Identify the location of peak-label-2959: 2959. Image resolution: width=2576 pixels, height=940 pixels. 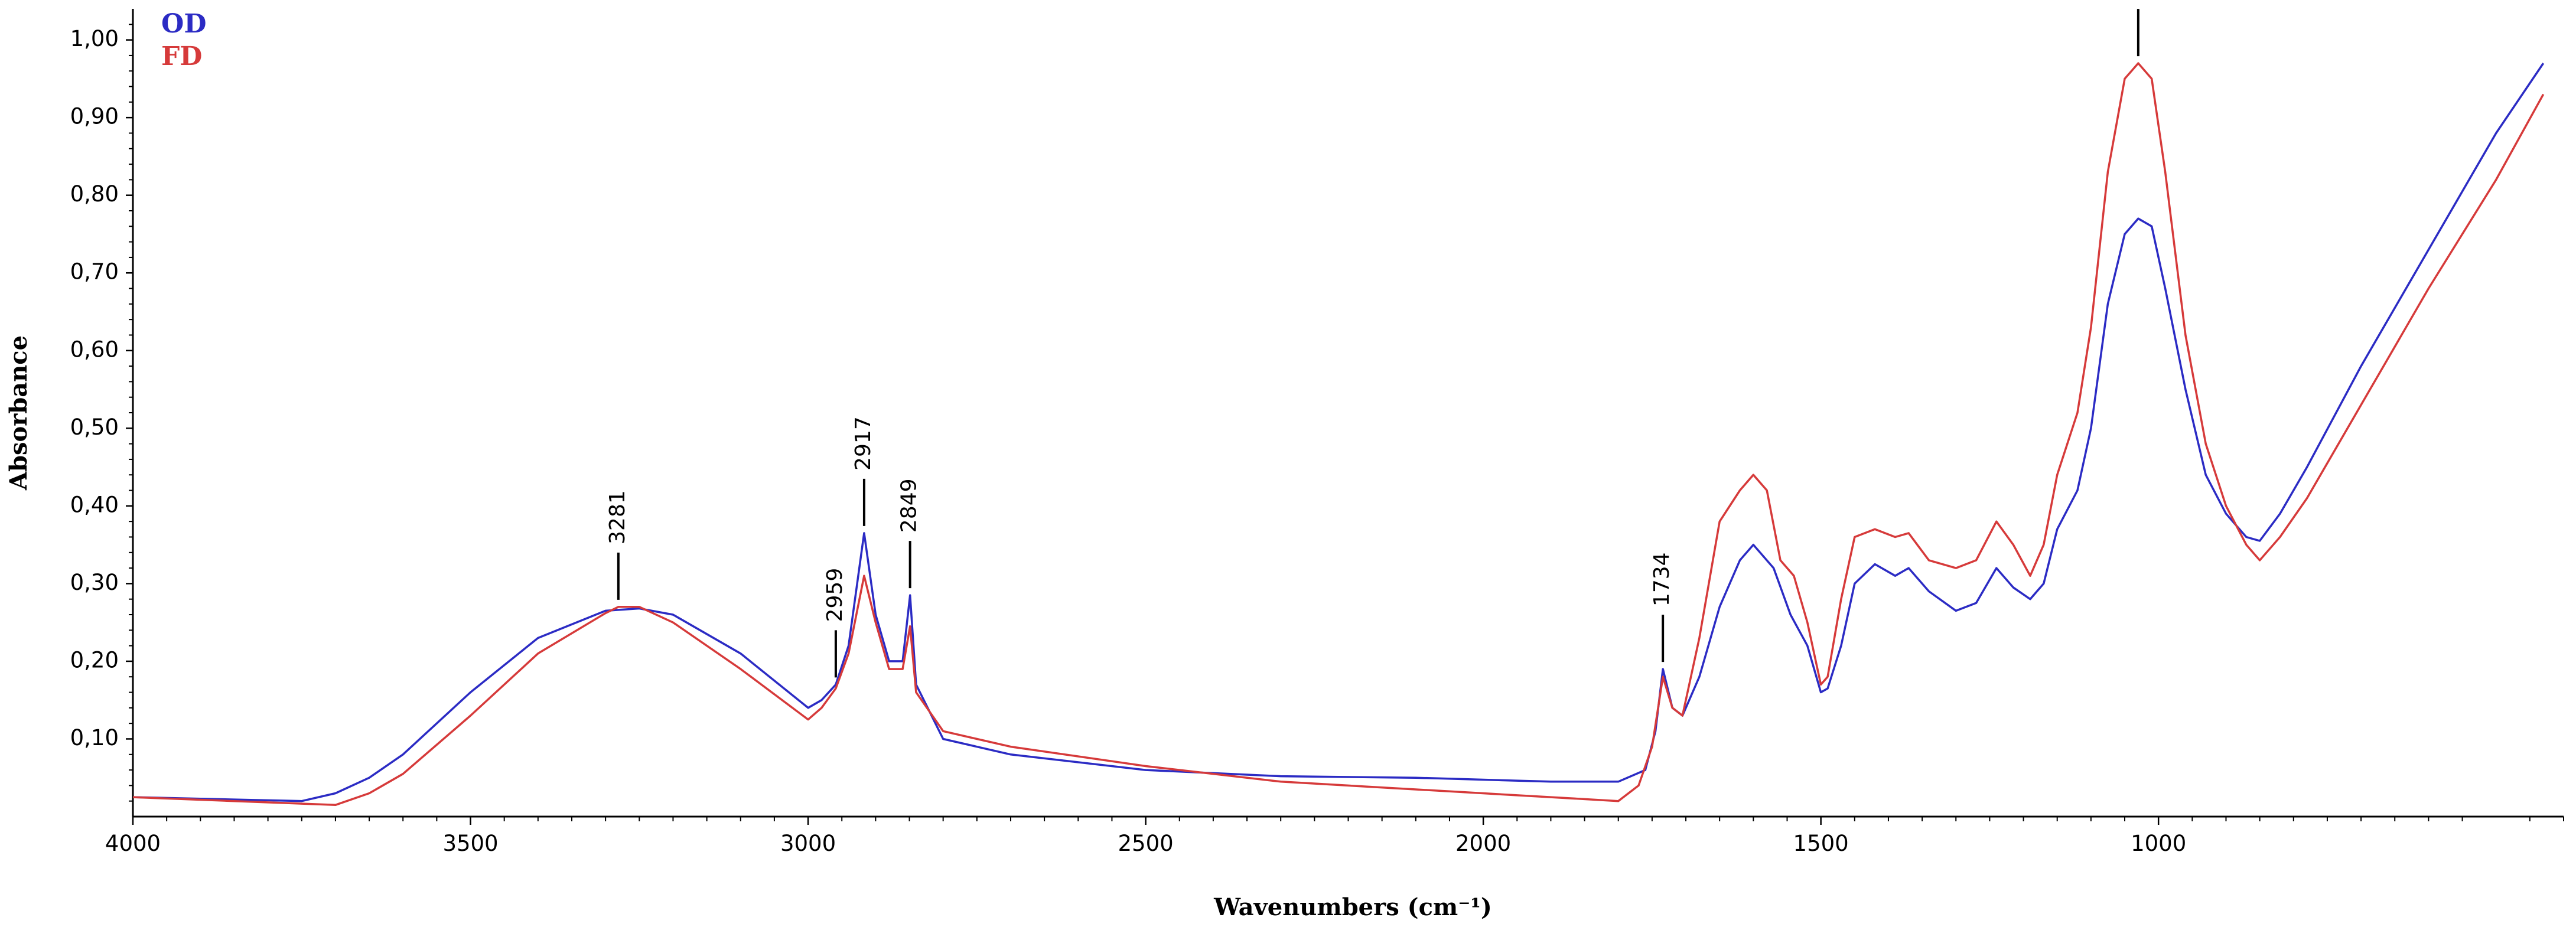
(835, 595).